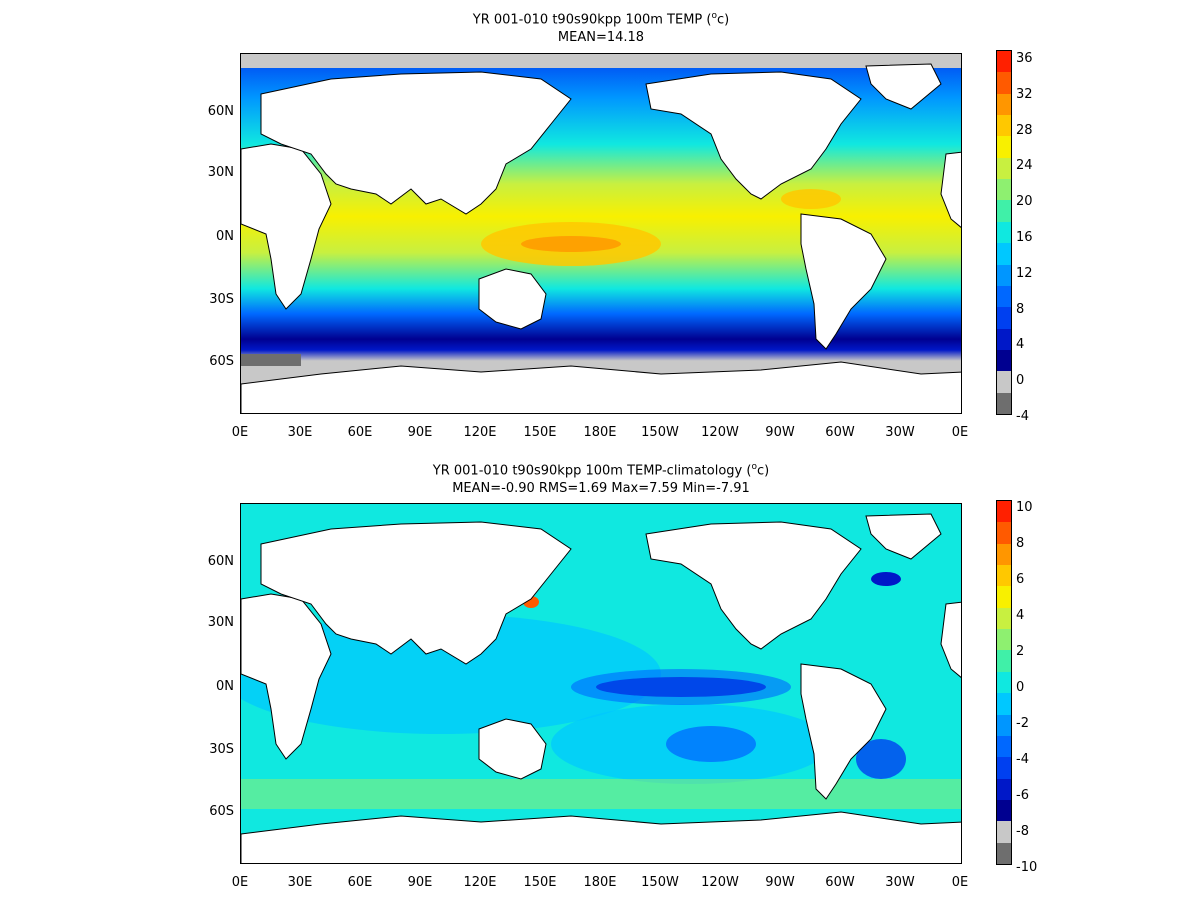 This screenshot has width=1200, height=900. I want to click on bottom-land-northamerica, so click(753, 585).